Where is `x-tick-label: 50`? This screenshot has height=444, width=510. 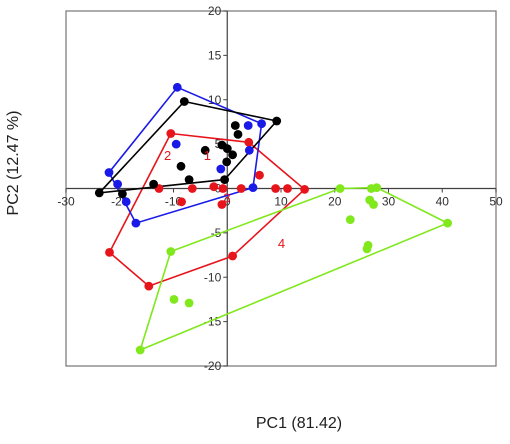
x-tick-label: 50 is located at coordinates (496, 202).